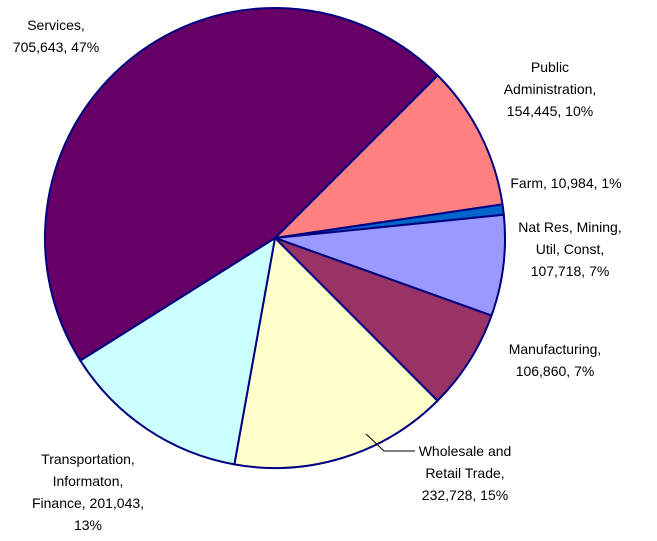 The height and width of the screenshot is (541, 657). I want to click on slice-label-line: Retail Trade,, so click(464, 473).